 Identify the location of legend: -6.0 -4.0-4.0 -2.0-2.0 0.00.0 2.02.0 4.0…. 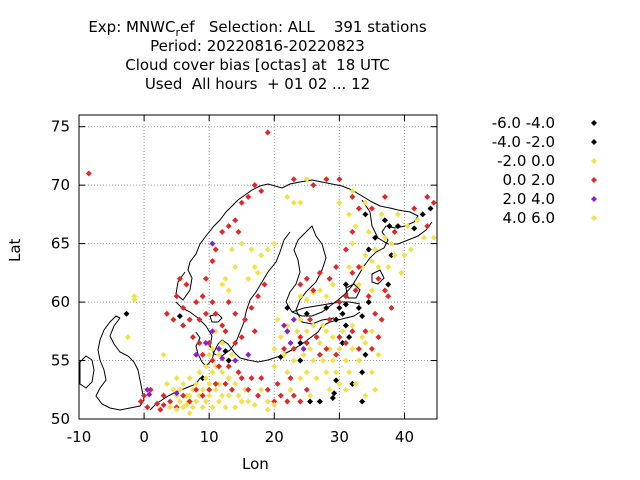
(544, 170).